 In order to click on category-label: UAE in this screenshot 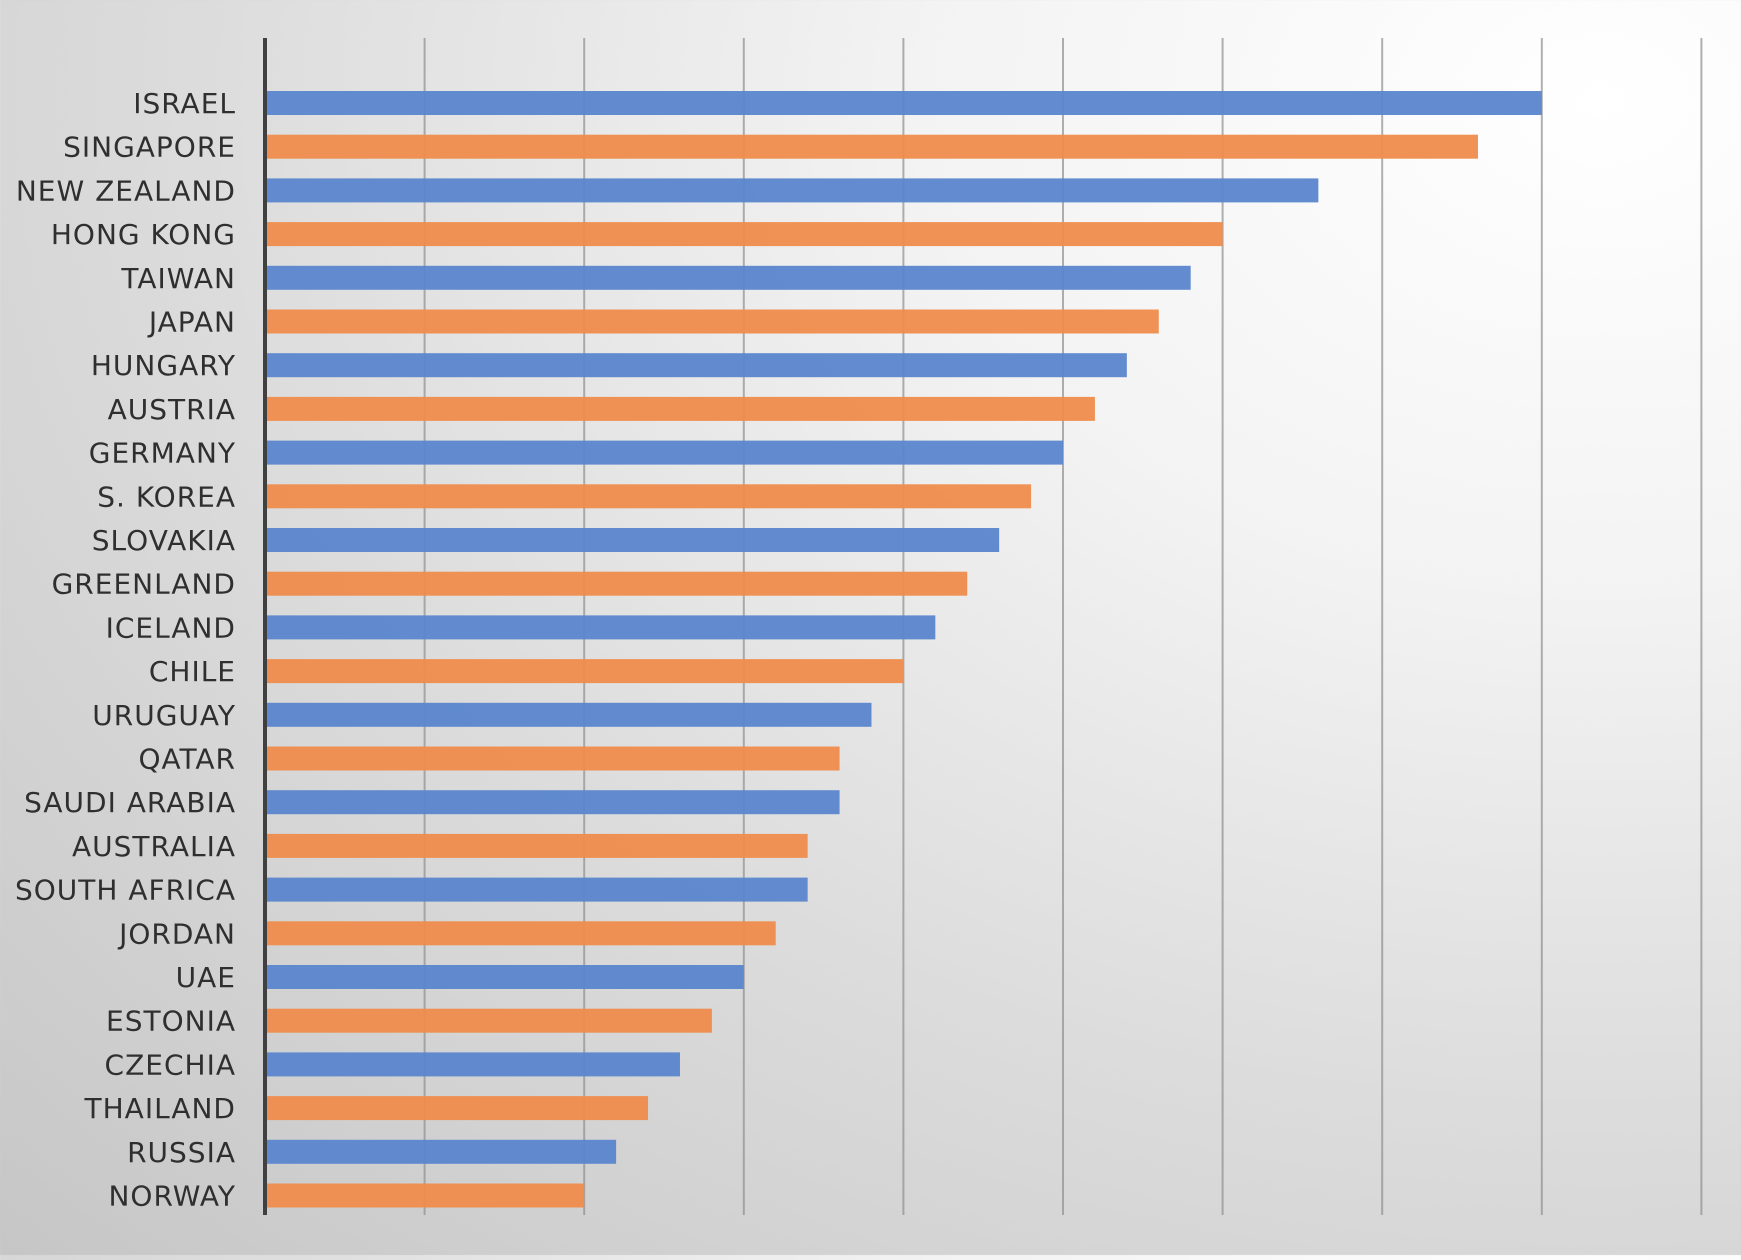, I will do `click(206, 977)`.